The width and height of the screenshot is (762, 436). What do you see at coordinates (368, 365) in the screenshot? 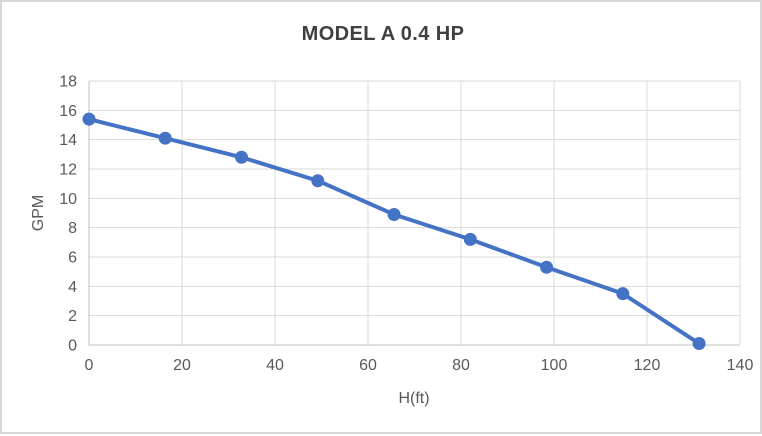
I see `x-tick-label: 60` at bounding box center [368, 365].